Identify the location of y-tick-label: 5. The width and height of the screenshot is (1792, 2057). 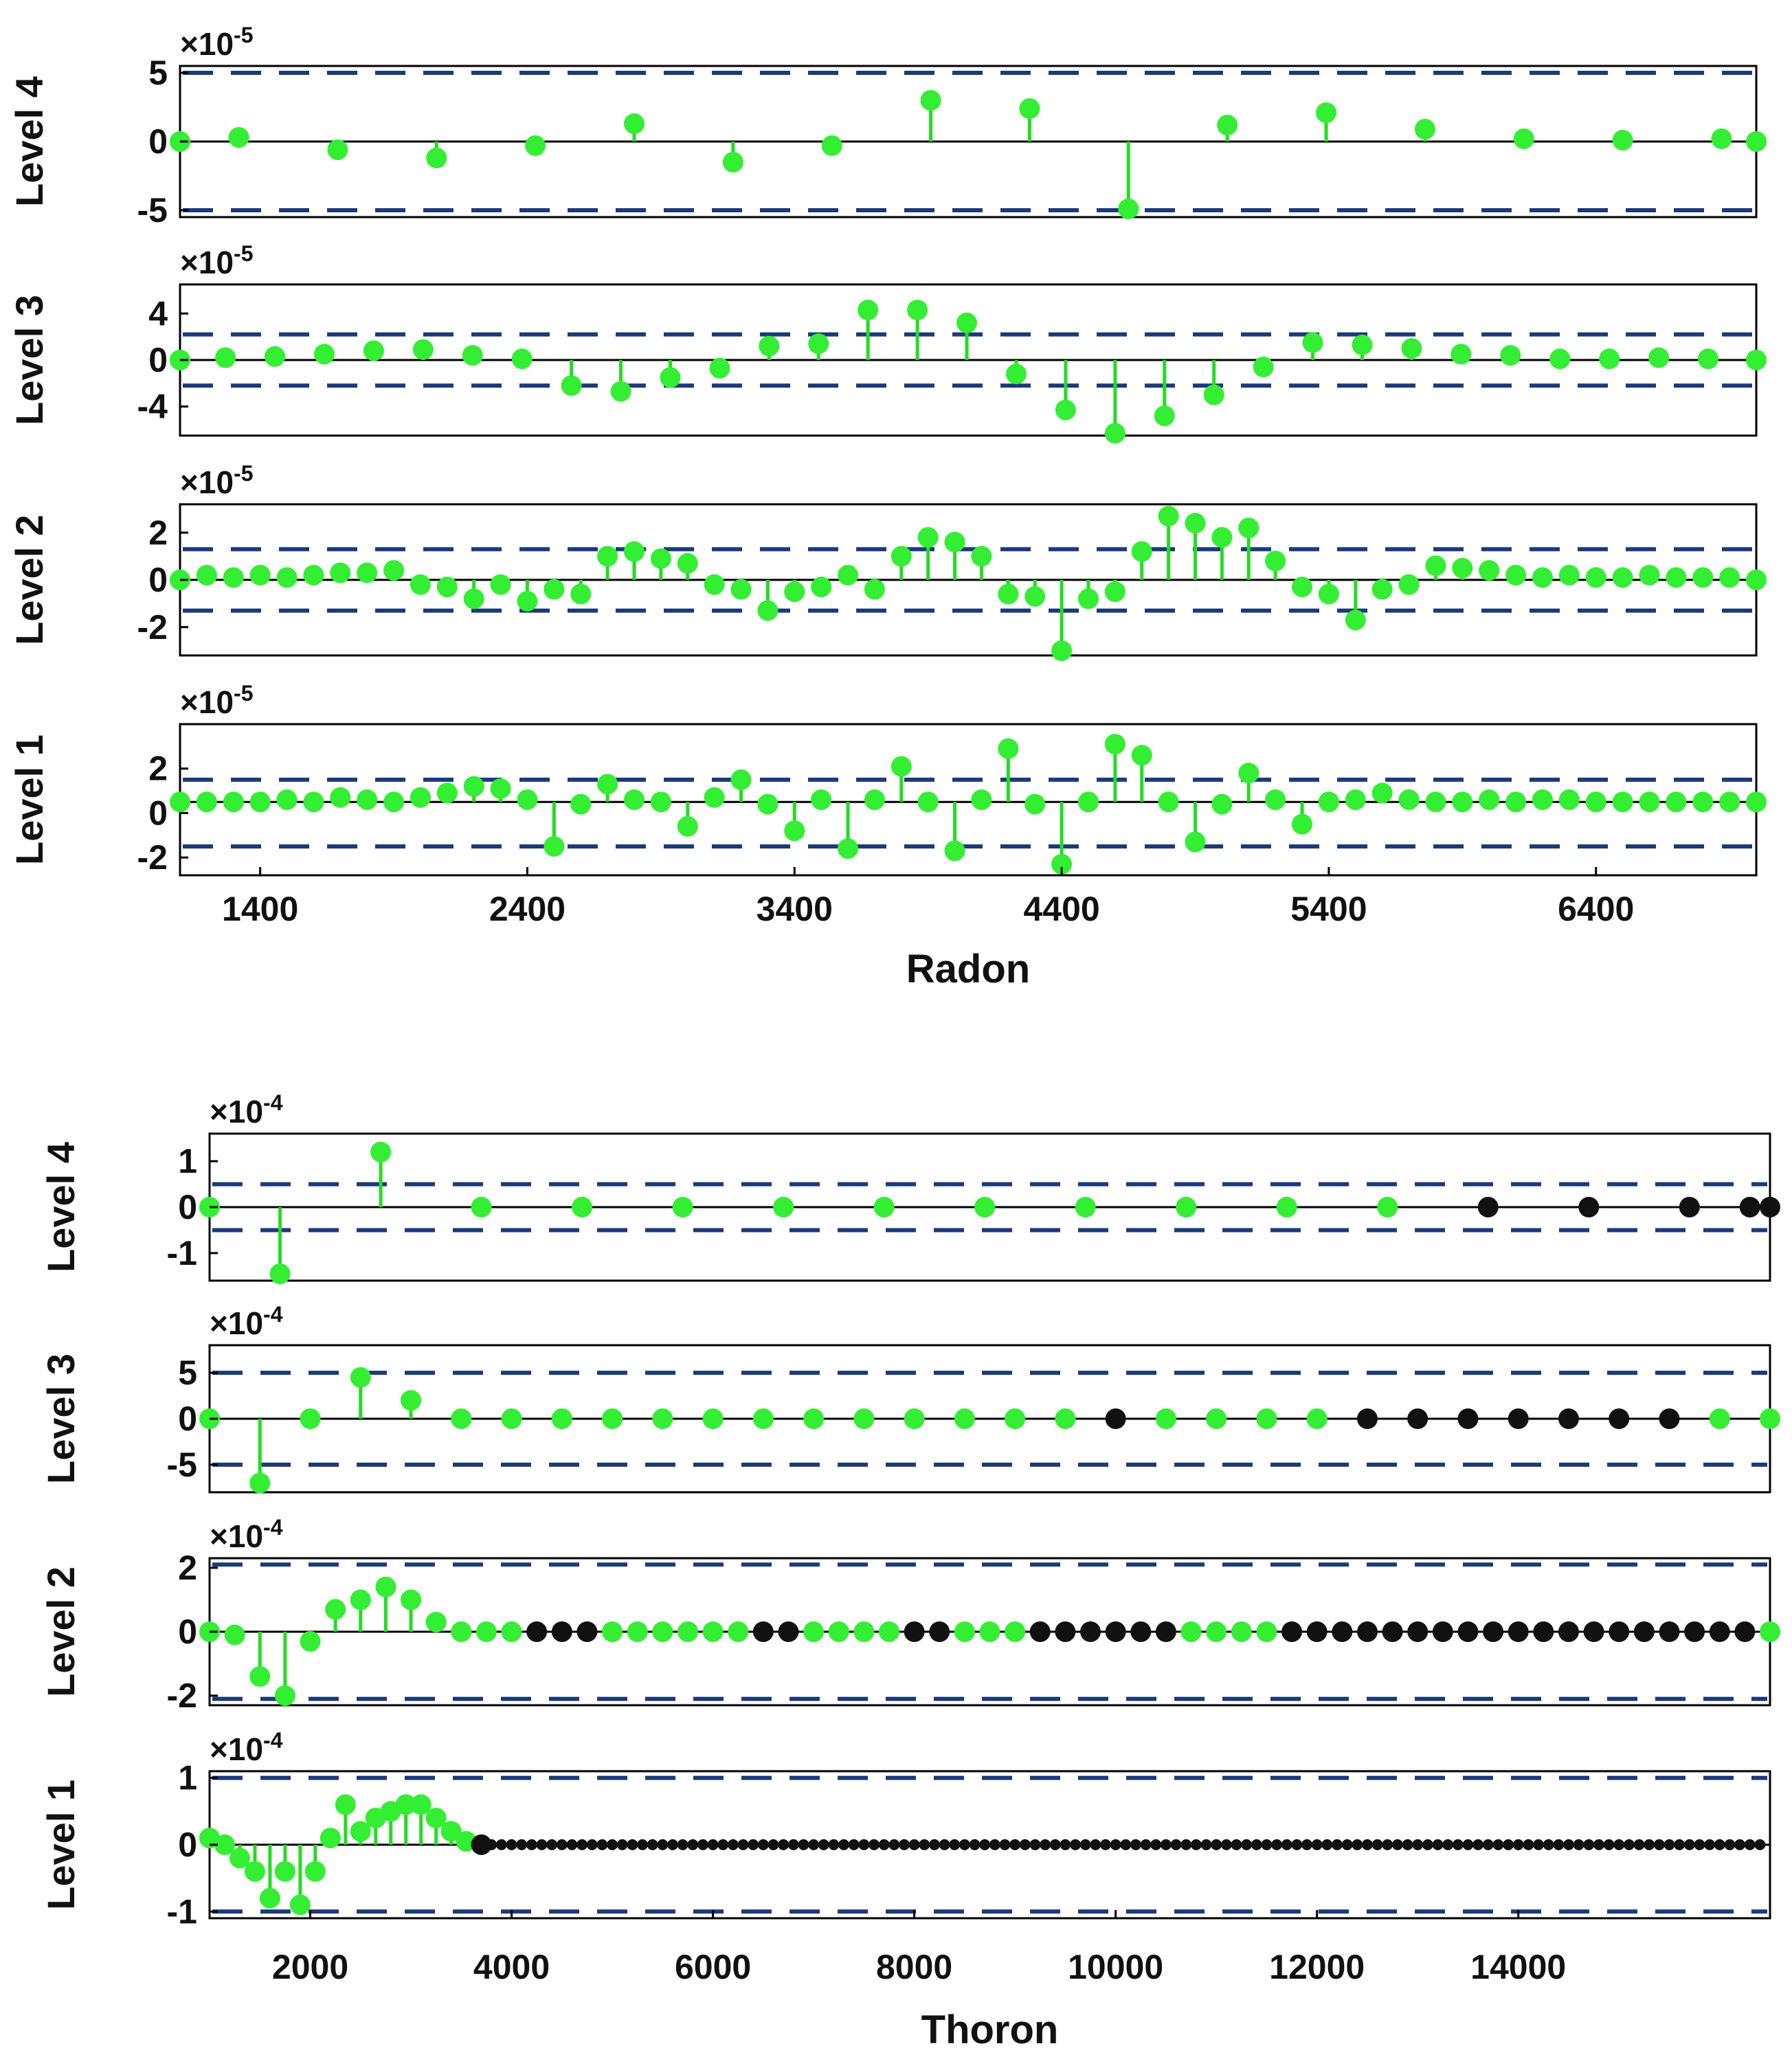
(187, 1372).